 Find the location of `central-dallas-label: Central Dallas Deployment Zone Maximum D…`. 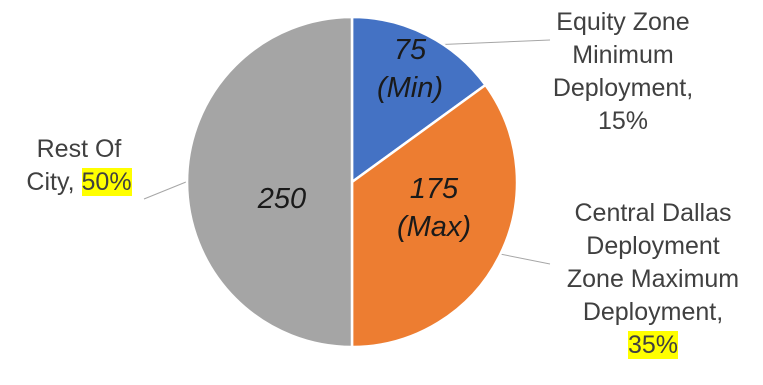

central-dallas-label: Central Dallas Deployment Zone Maximum D… is located at coordinates (653, 279).